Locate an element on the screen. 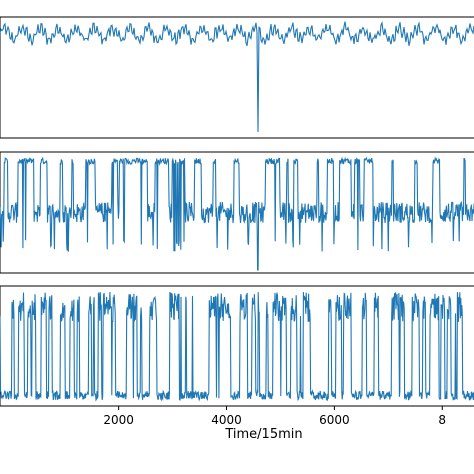 This screenshot has height=474, width=474. x-tick-label: 4000 is located at coordinates (226, 420).